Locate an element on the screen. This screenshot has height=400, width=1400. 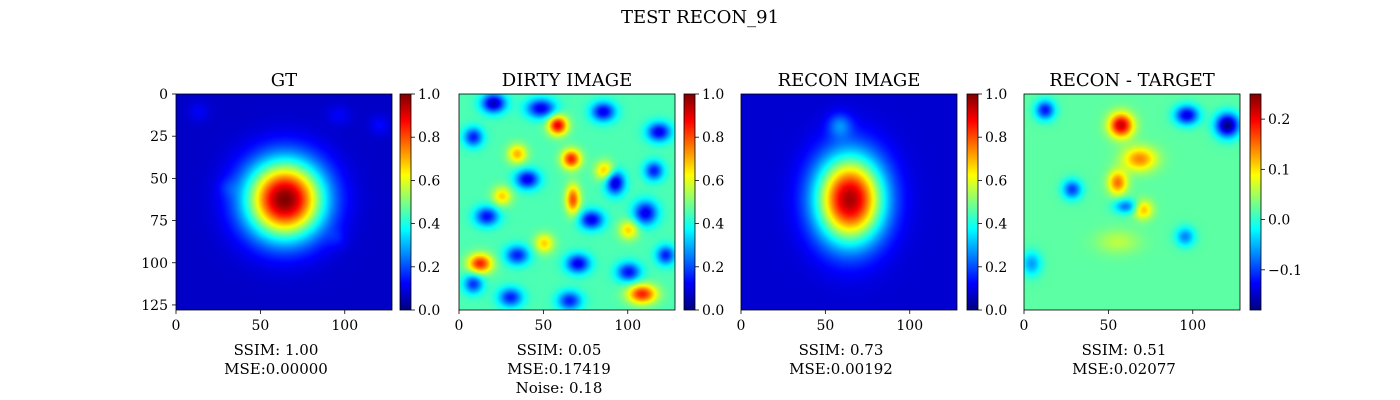
y-tick-label: 25 is located at coordinates (159, 137).